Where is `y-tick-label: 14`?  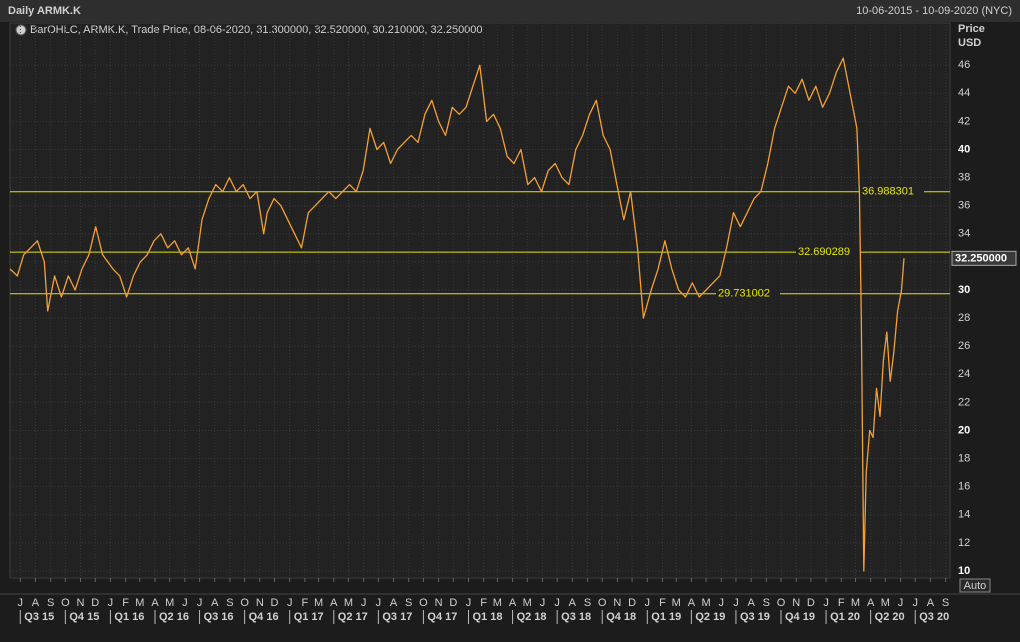 y-tick-label: 14 is located at coordinates (964, 515).